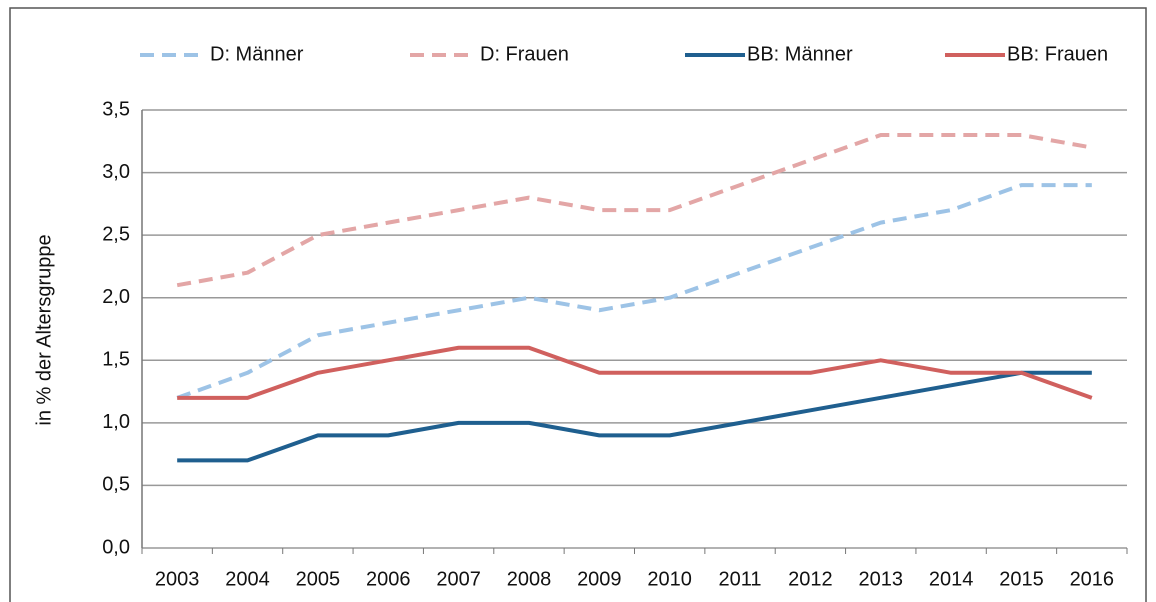  I want to click on x-tick-label: 2008, so click(529, 579).